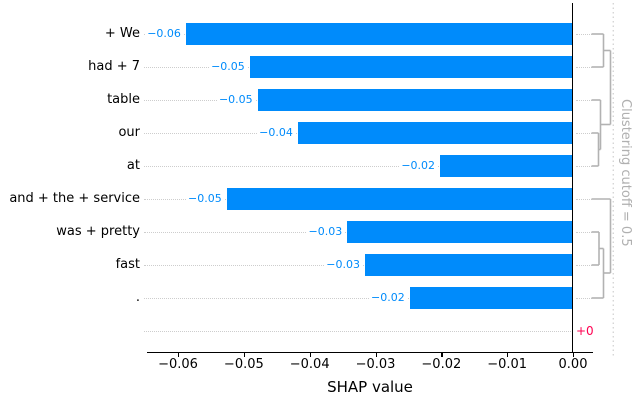 The height and width of the screenshot is (401, 636). What do you see at coordinates (133, 165) in the screenshot?
I see `y-tick-label: at` at bounding box center [133, 165].